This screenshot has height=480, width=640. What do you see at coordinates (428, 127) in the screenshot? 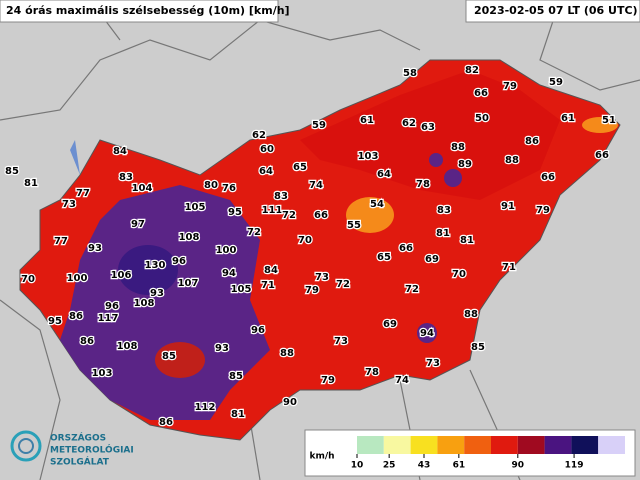
I see `station-value: 63` at bounding box center [428, 127].